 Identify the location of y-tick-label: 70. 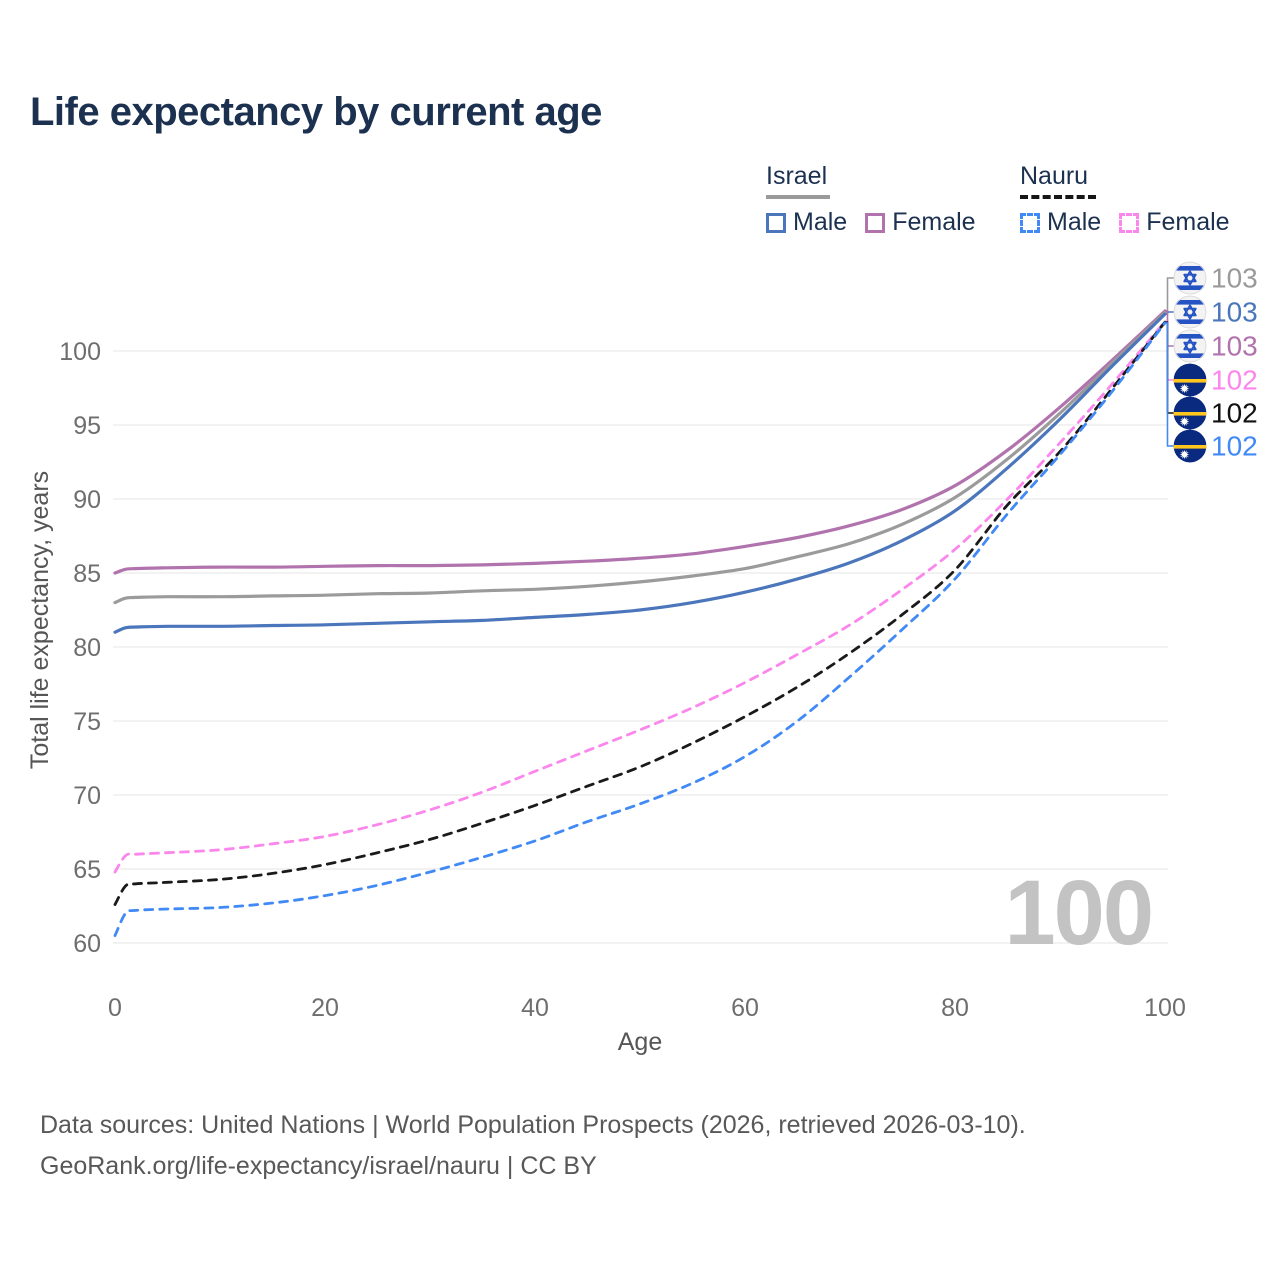
(87, 796).